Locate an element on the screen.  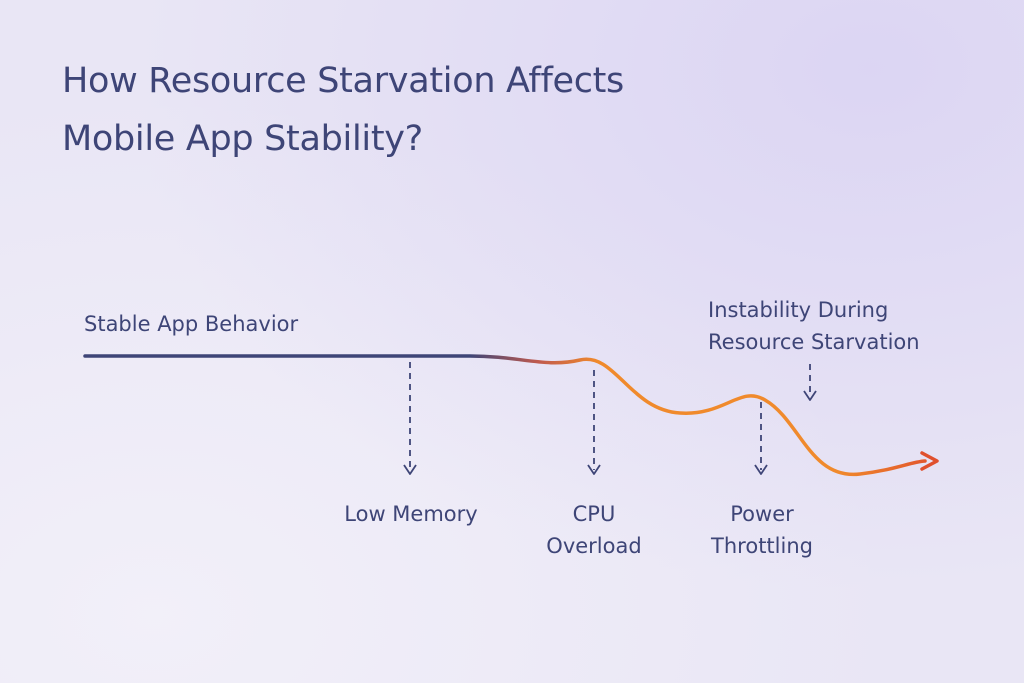
low-memory-arrow is located at coordinates (410, 418).